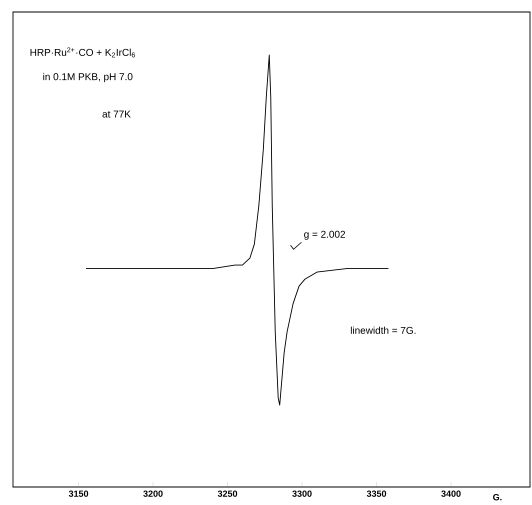 The height and width of the screenshot is (505, 532). What do you see at coordinates (325, 235) in the screenshot?
I see `annotation: g = 2.002` at bounding box center [325, 235].